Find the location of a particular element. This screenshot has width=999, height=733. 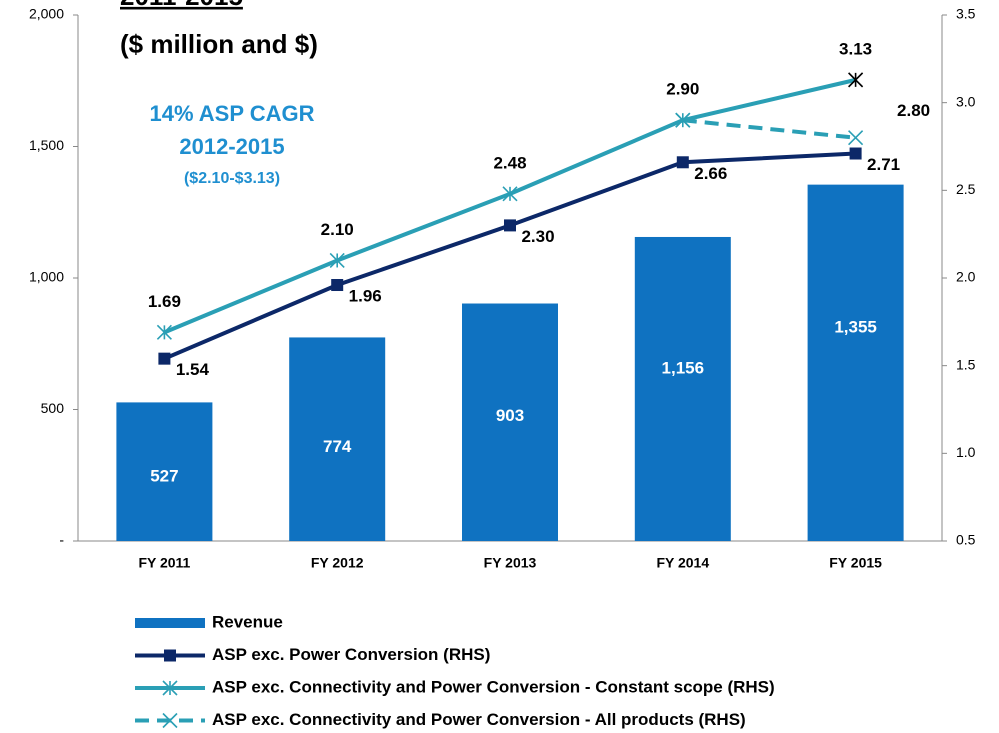

line is located at coordinates (769, 129).